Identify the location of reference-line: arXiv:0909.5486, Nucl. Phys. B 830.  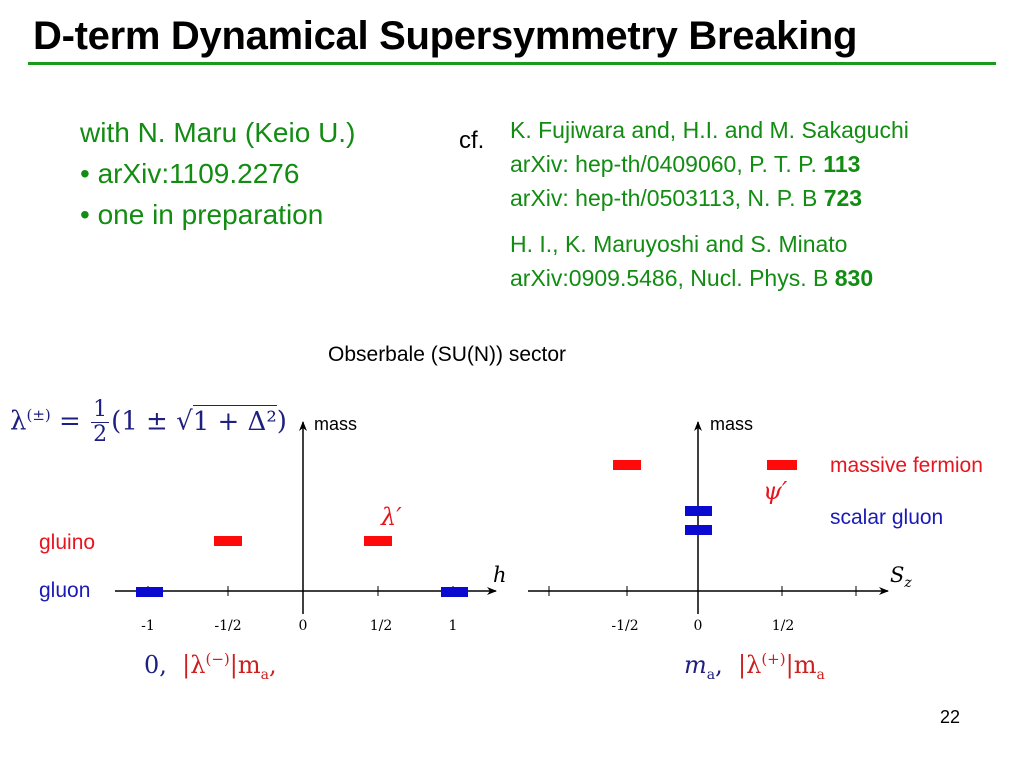
(692, 278).